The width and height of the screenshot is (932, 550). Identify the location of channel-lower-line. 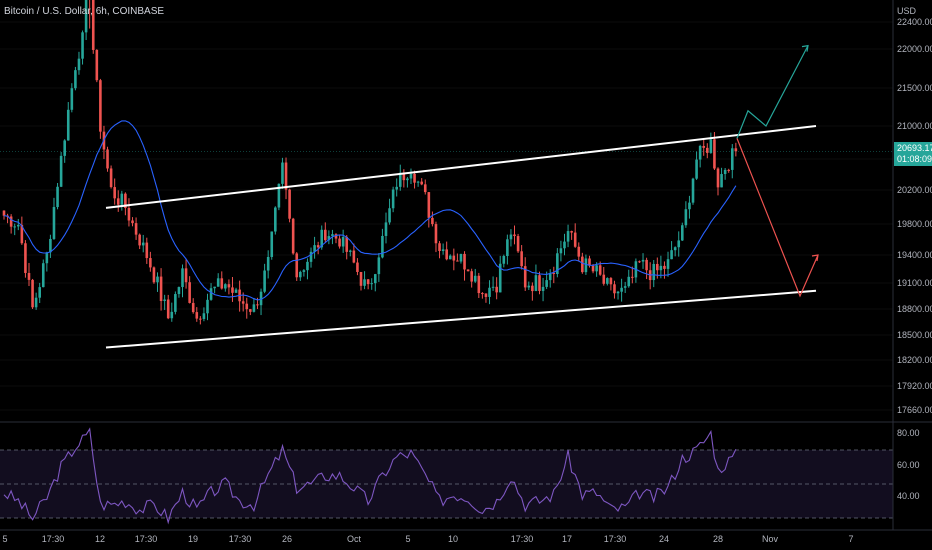
(461, 319).